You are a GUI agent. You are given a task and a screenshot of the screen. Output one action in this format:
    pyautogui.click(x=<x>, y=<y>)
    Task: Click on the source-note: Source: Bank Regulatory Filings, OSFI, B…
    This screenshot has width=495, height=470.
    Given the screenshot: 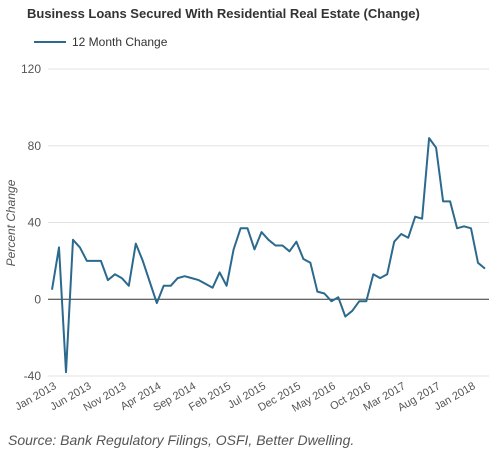 What is the action you would take?
    pyautogui.click(x=181, y=440)
    